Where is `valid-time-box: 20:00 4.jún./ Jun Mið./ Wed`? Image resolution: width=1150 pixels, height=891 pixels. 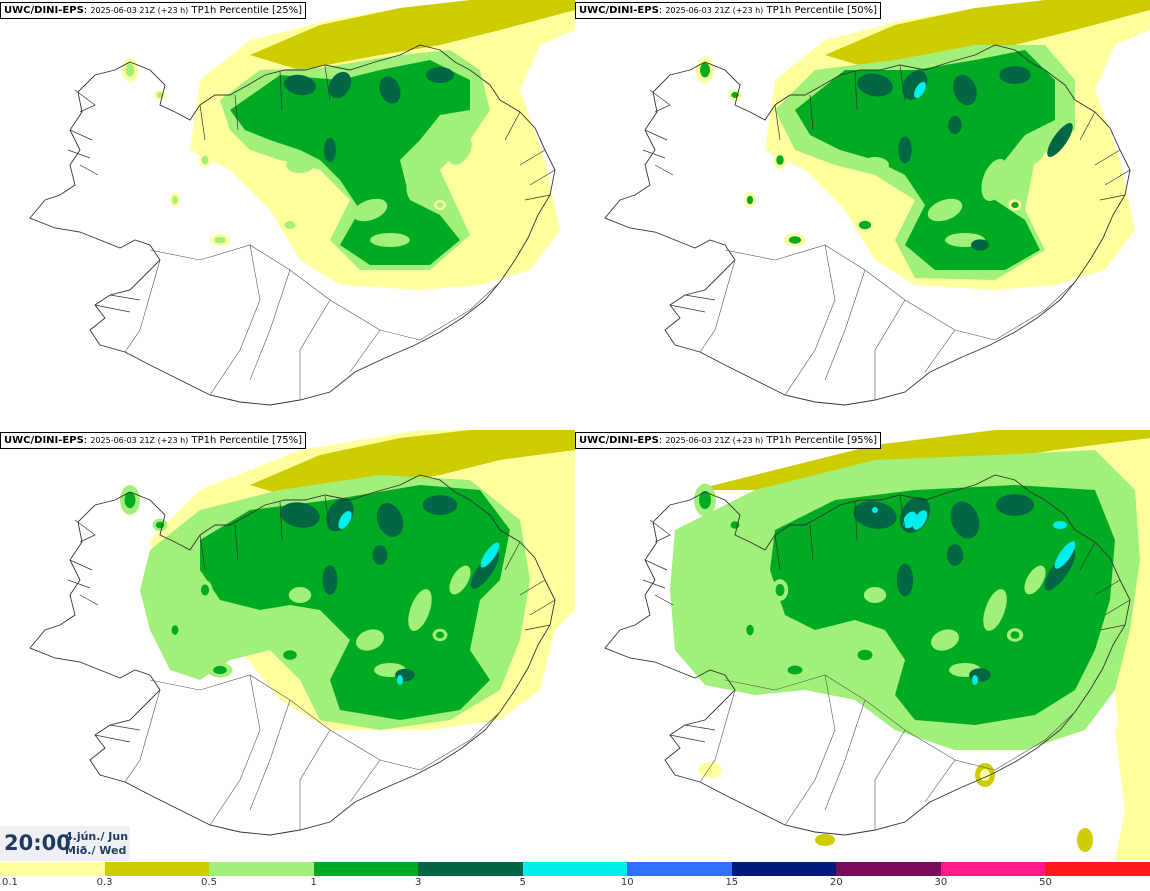
valid-time-box: 20:00 4.jún./ Jun Mið./ Wed is located at coordinates (65, 843).